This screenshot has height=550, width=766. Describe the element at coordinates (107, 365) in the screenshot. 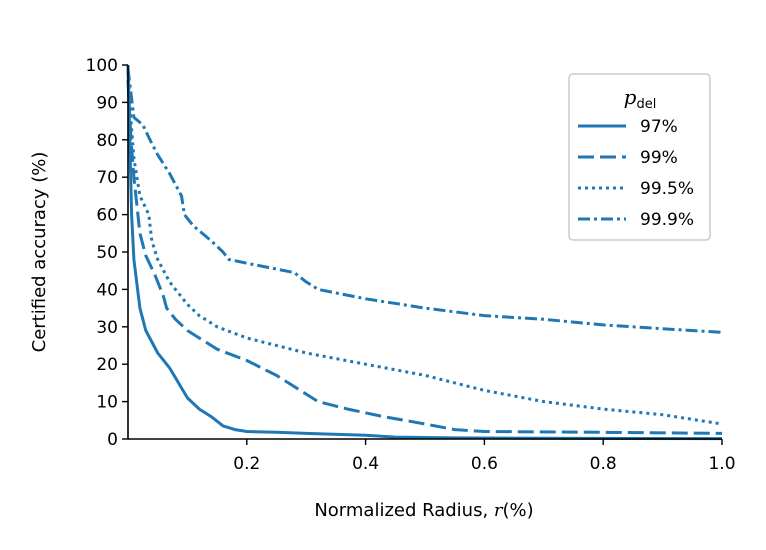

I see `y-tick-label: 20` at that location.